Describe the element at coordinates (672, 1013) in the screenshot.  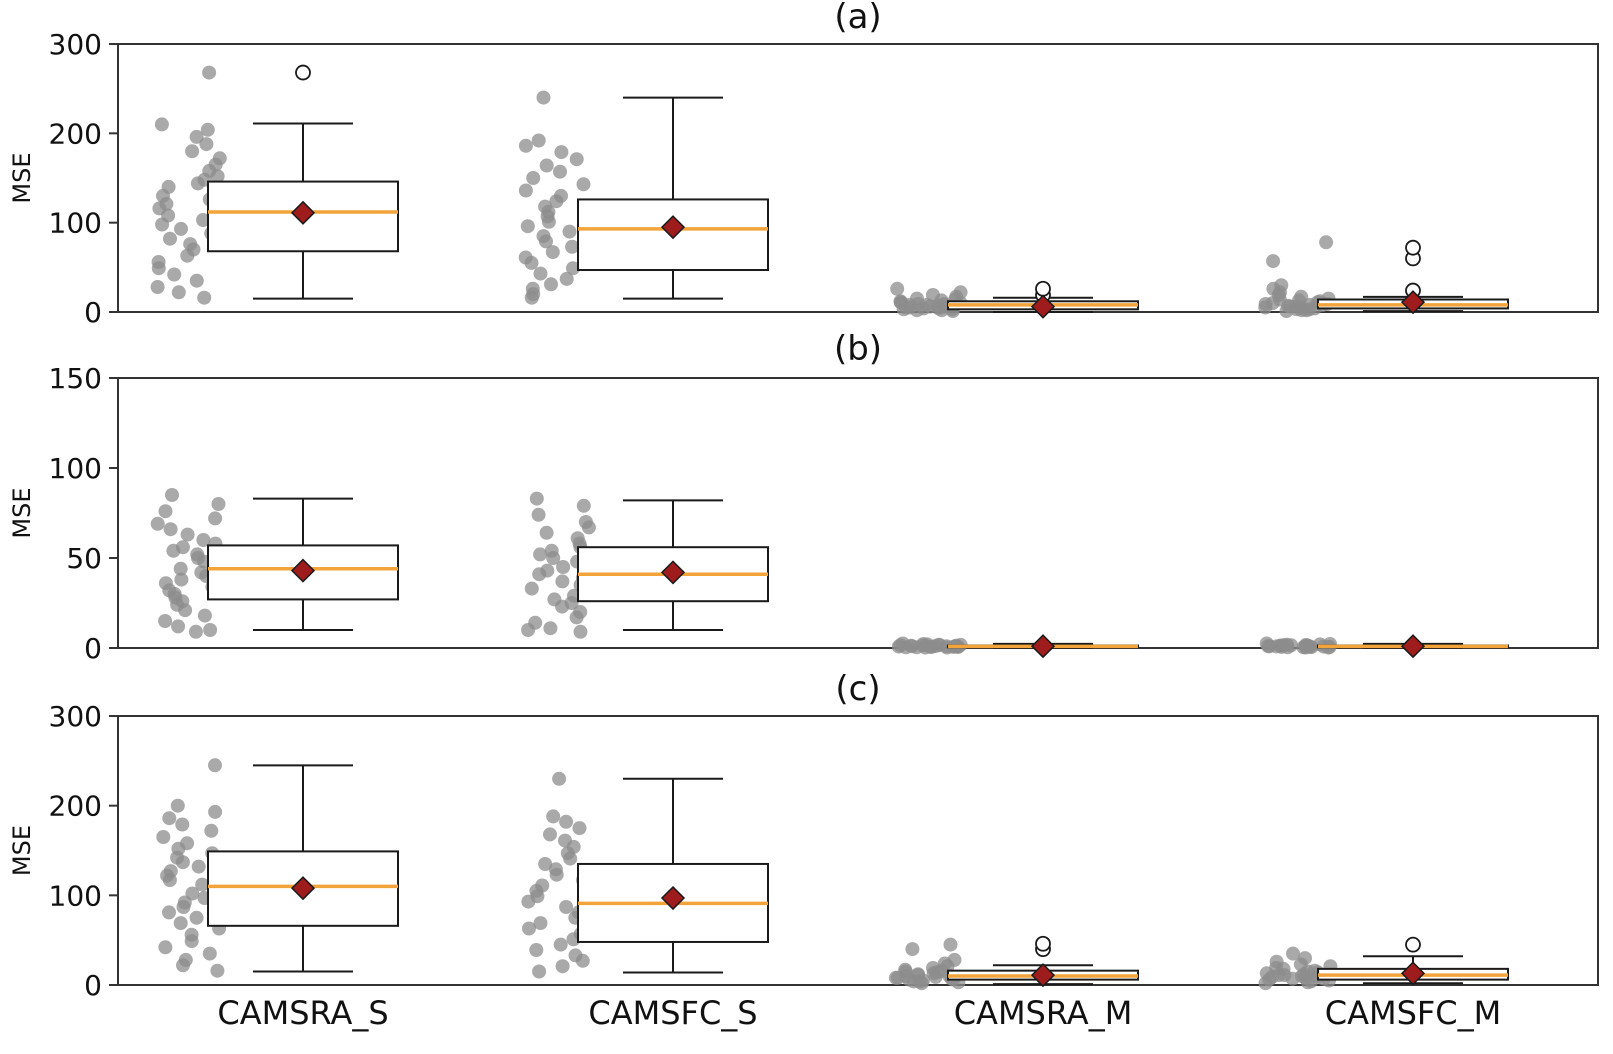
I see `x-tick-label: CAMSFC_S` at that location.